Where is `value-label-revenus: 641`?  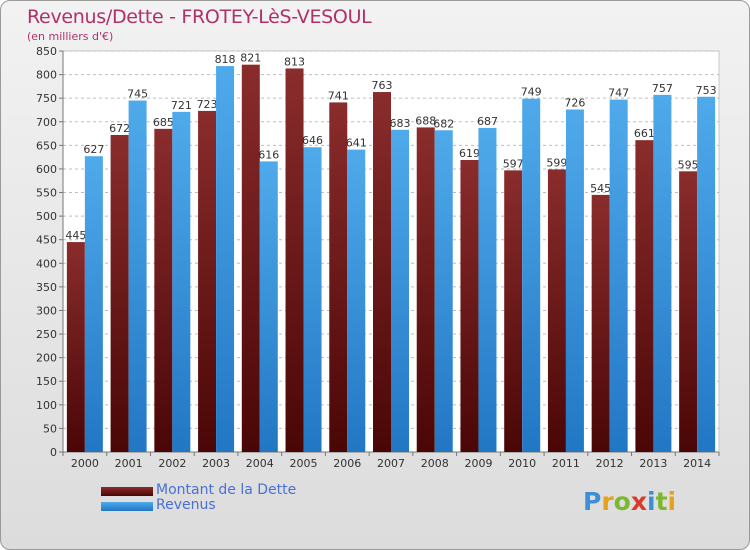
value-label-revenus: 641 is located at coordinates (356, 143).